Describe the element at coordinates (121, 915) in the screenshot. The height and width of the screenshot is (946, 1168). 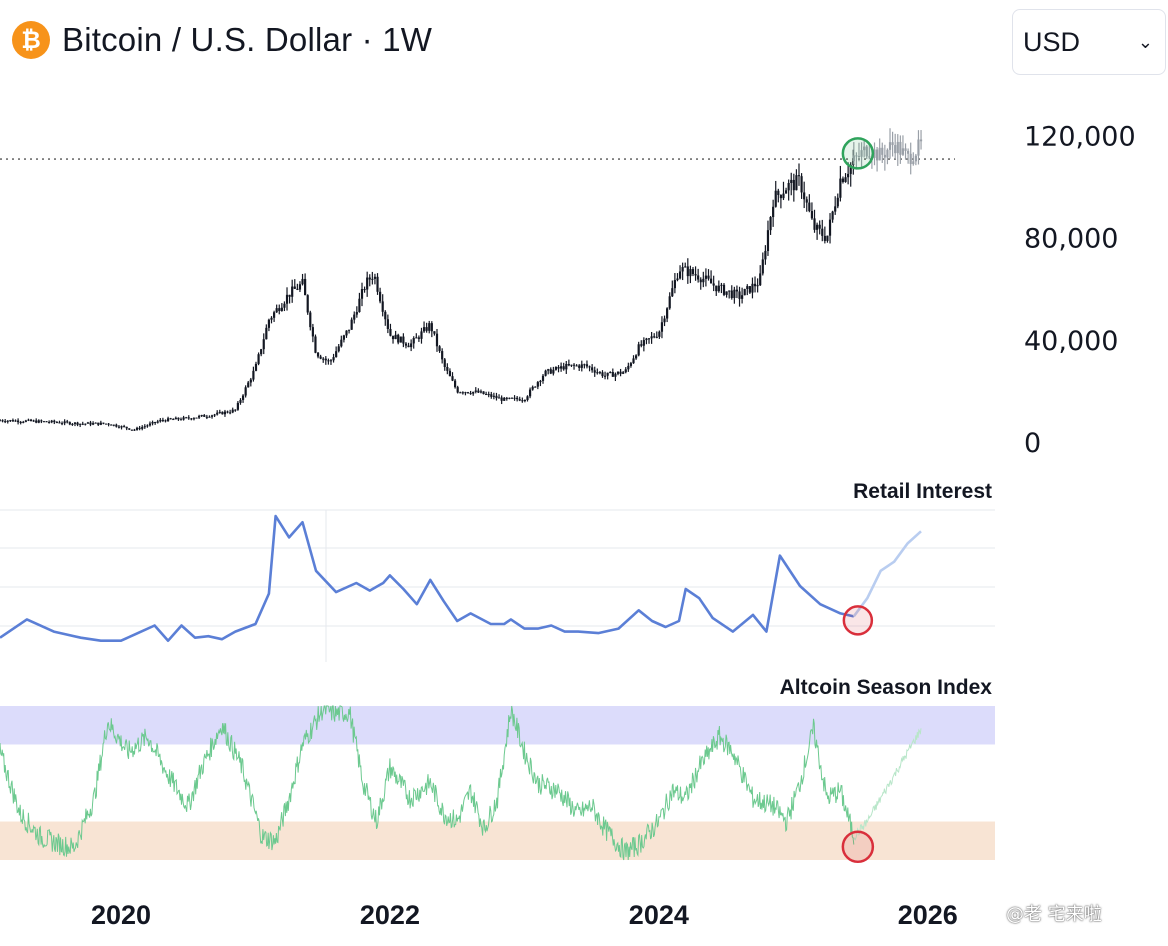
I see `x-tick-label: 2020` at that location.